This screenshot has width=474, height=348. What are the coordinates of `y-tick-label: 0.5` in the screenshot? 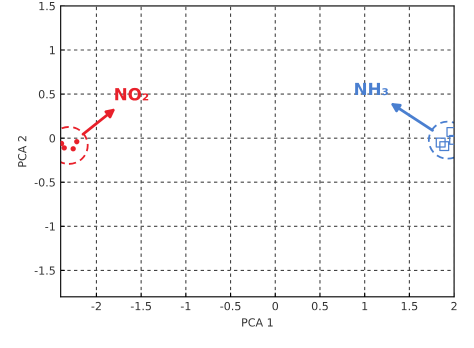 It's located at (46, 94).